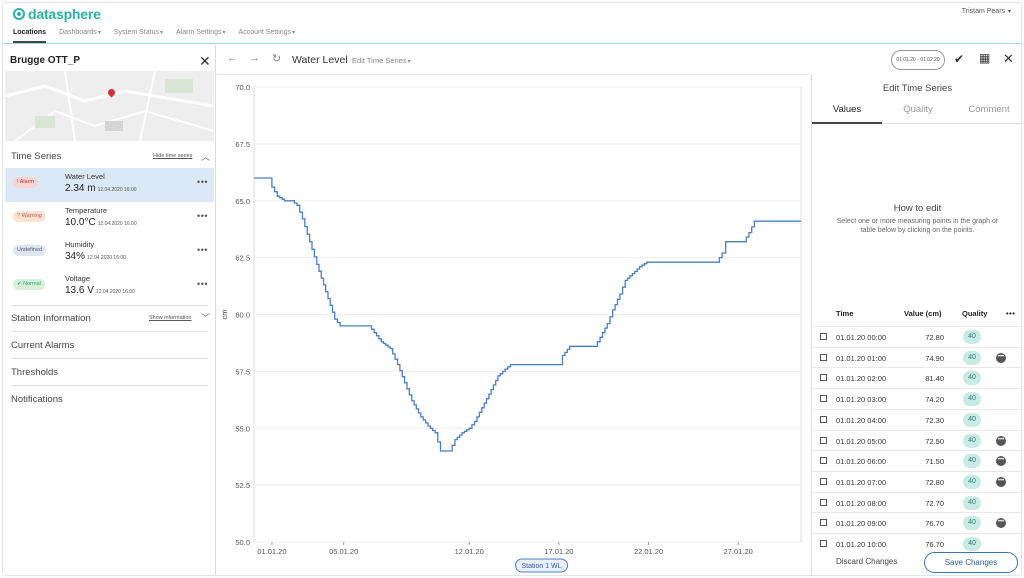  I want to click on current-alarms-link: Current Alarms, so click(43, 345).